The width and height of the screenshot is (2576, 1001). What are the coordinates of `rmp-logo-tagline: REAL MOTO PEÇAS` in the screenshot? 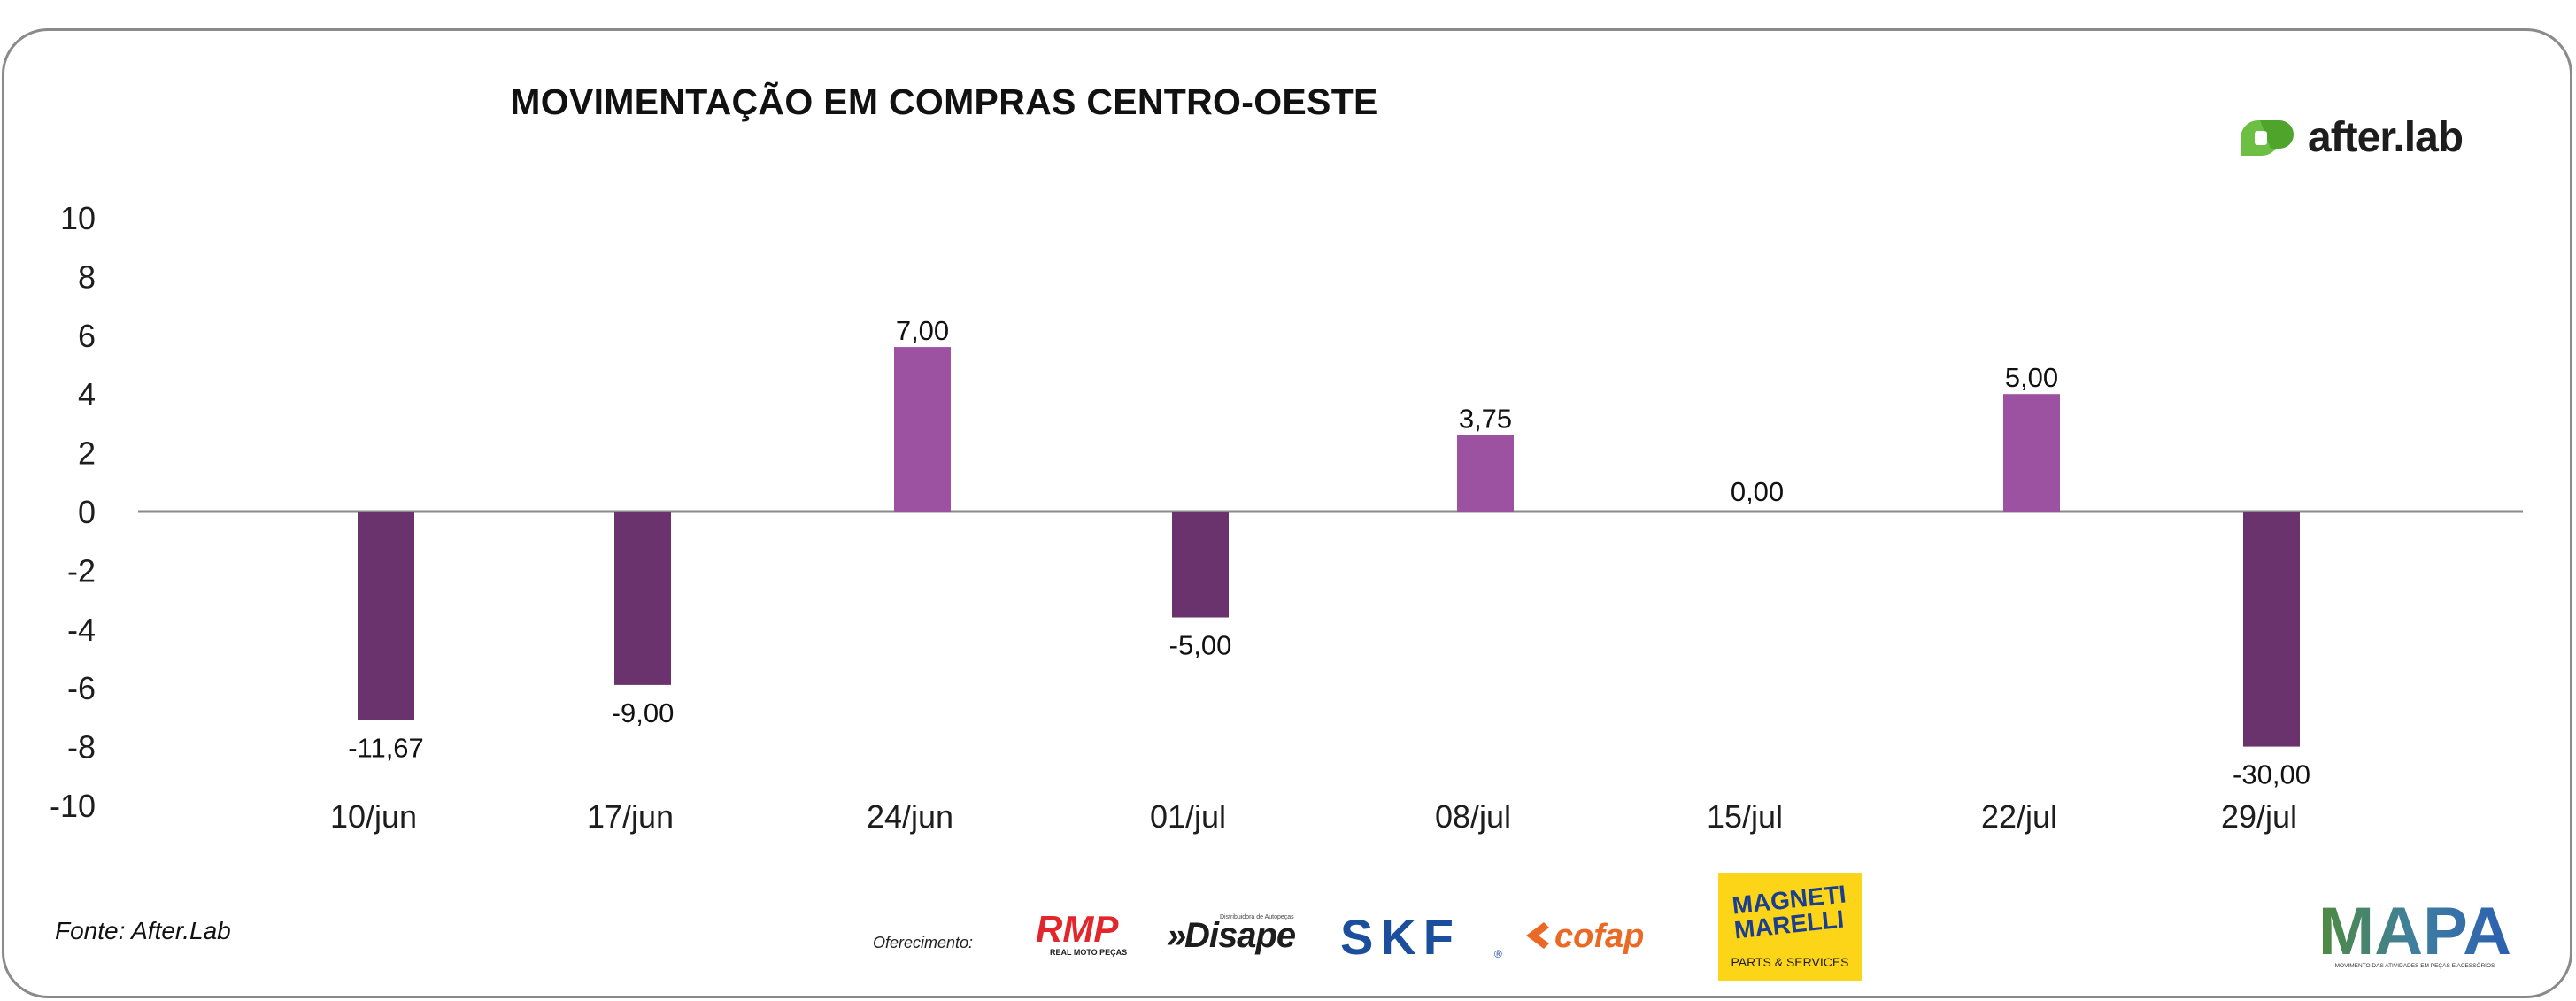 It's located at (1088, 953).